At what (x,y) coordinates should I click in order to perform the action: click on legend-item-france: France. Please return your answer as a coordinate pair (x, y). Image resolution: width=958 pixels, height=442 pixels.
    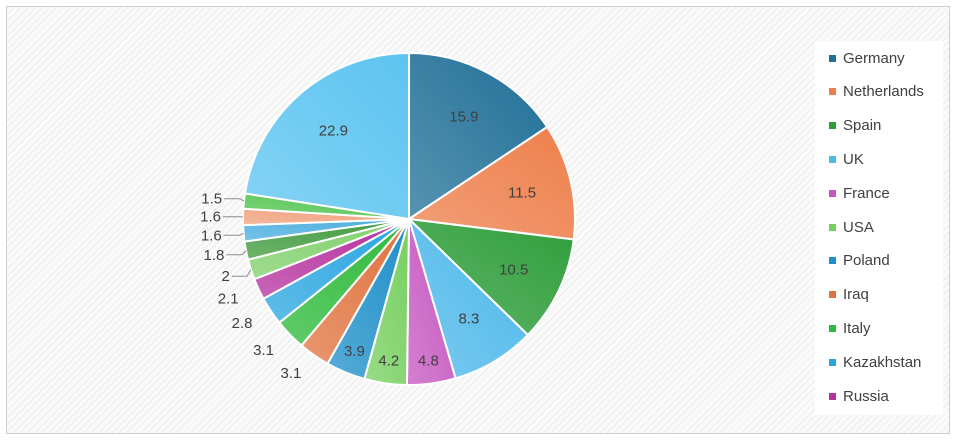
    Looking at the image, I should click on (859, 193).